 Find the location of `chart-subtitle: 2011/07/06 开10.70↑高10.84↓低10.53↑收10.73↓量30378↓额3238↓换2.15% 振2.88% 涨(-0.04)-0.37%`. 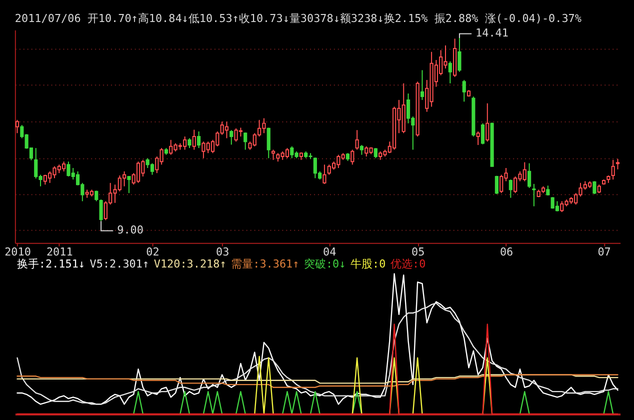

chart-subtitle: 2011/07/06 开10.70↑高10.84↓低10.53↑收10.73↓量30378↓额3238↓换2.15% 振2.88% 涨(-0.04)-0.37% is located at coordinates (298, 18).